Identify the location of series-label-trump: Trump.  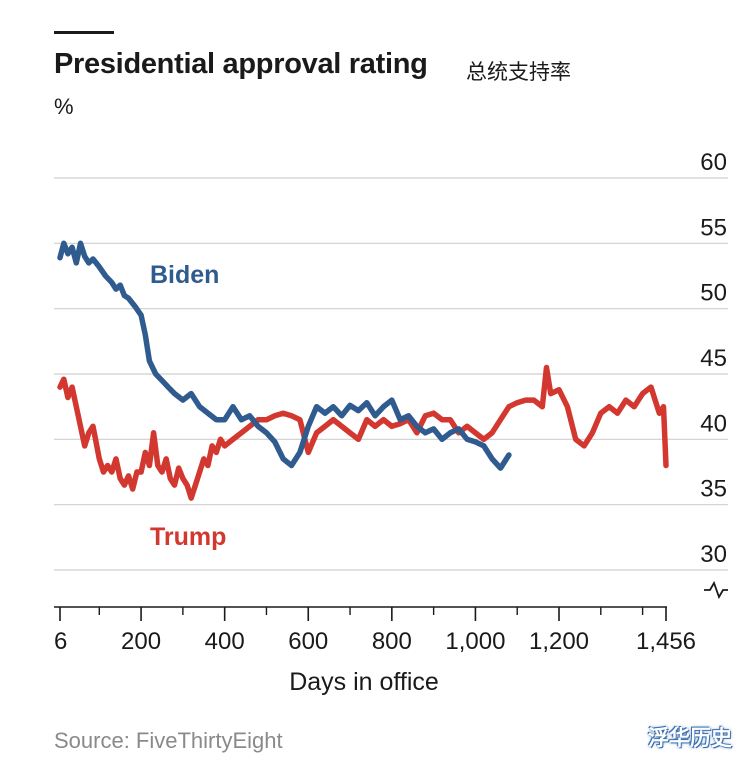
(188, 537).